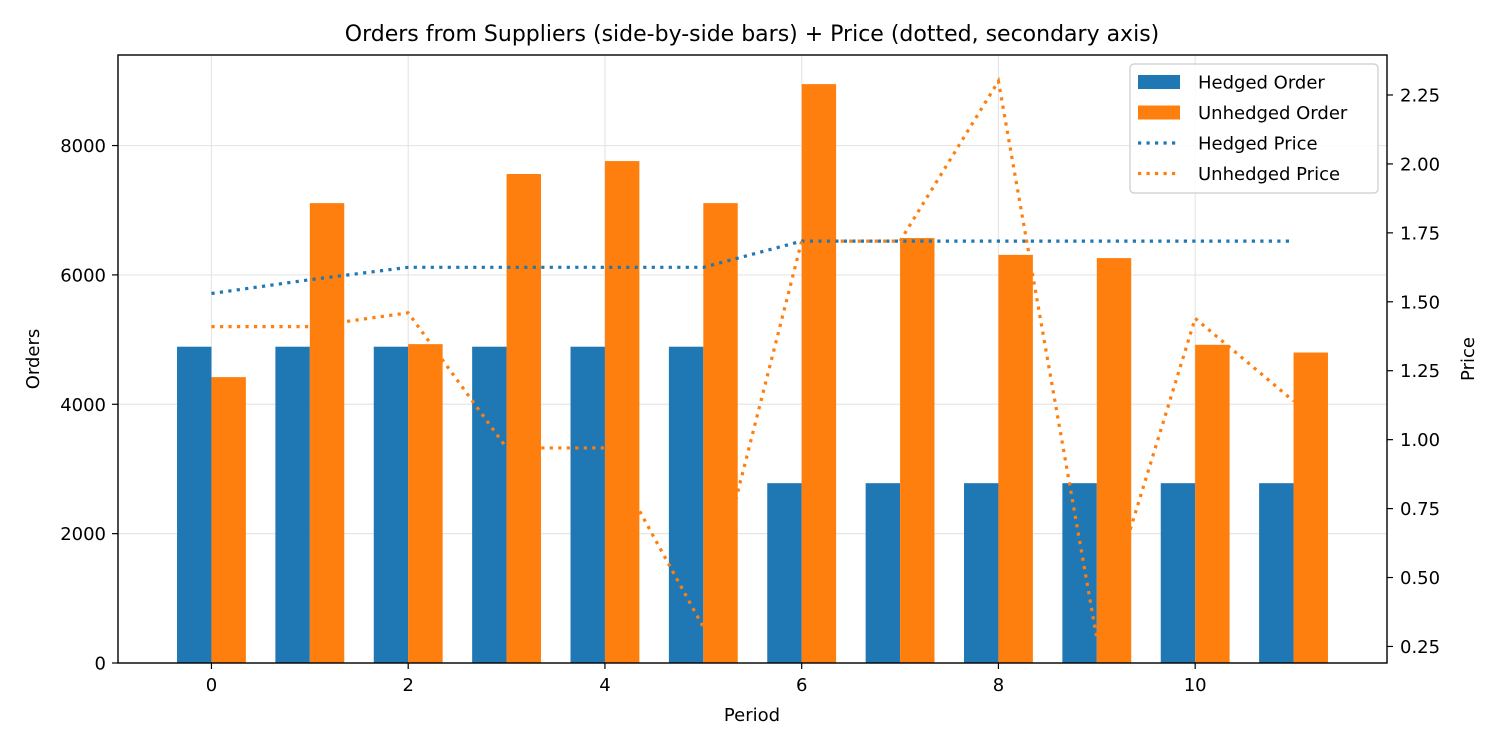 The width and height of the screenshot is (1500, 750). I want to click on y-axis-right: 0.25 0.50 0.75 1.00 1.25 1.50 1.75 2.00 2.25, so click(1413, 371).